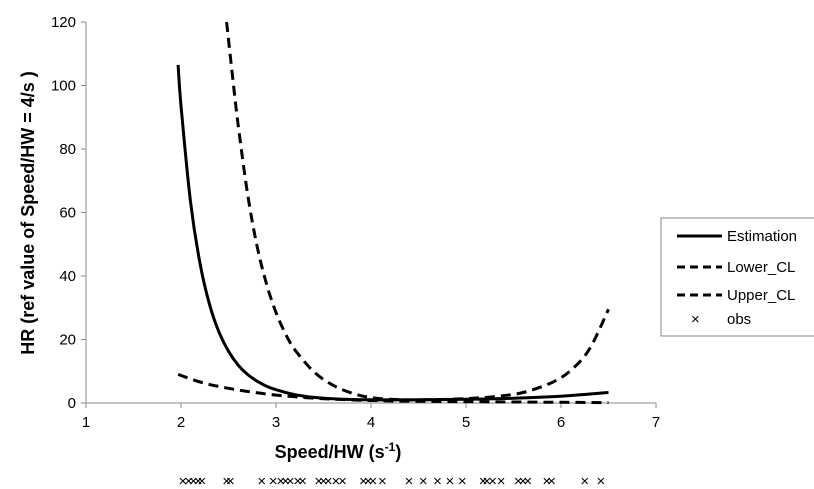 This screenshot has height=489, width=814. What do you see at coordinates (398, 452) in the screenshot?
I see `x-axis-title-close: )` at bounding box center [398, 452].